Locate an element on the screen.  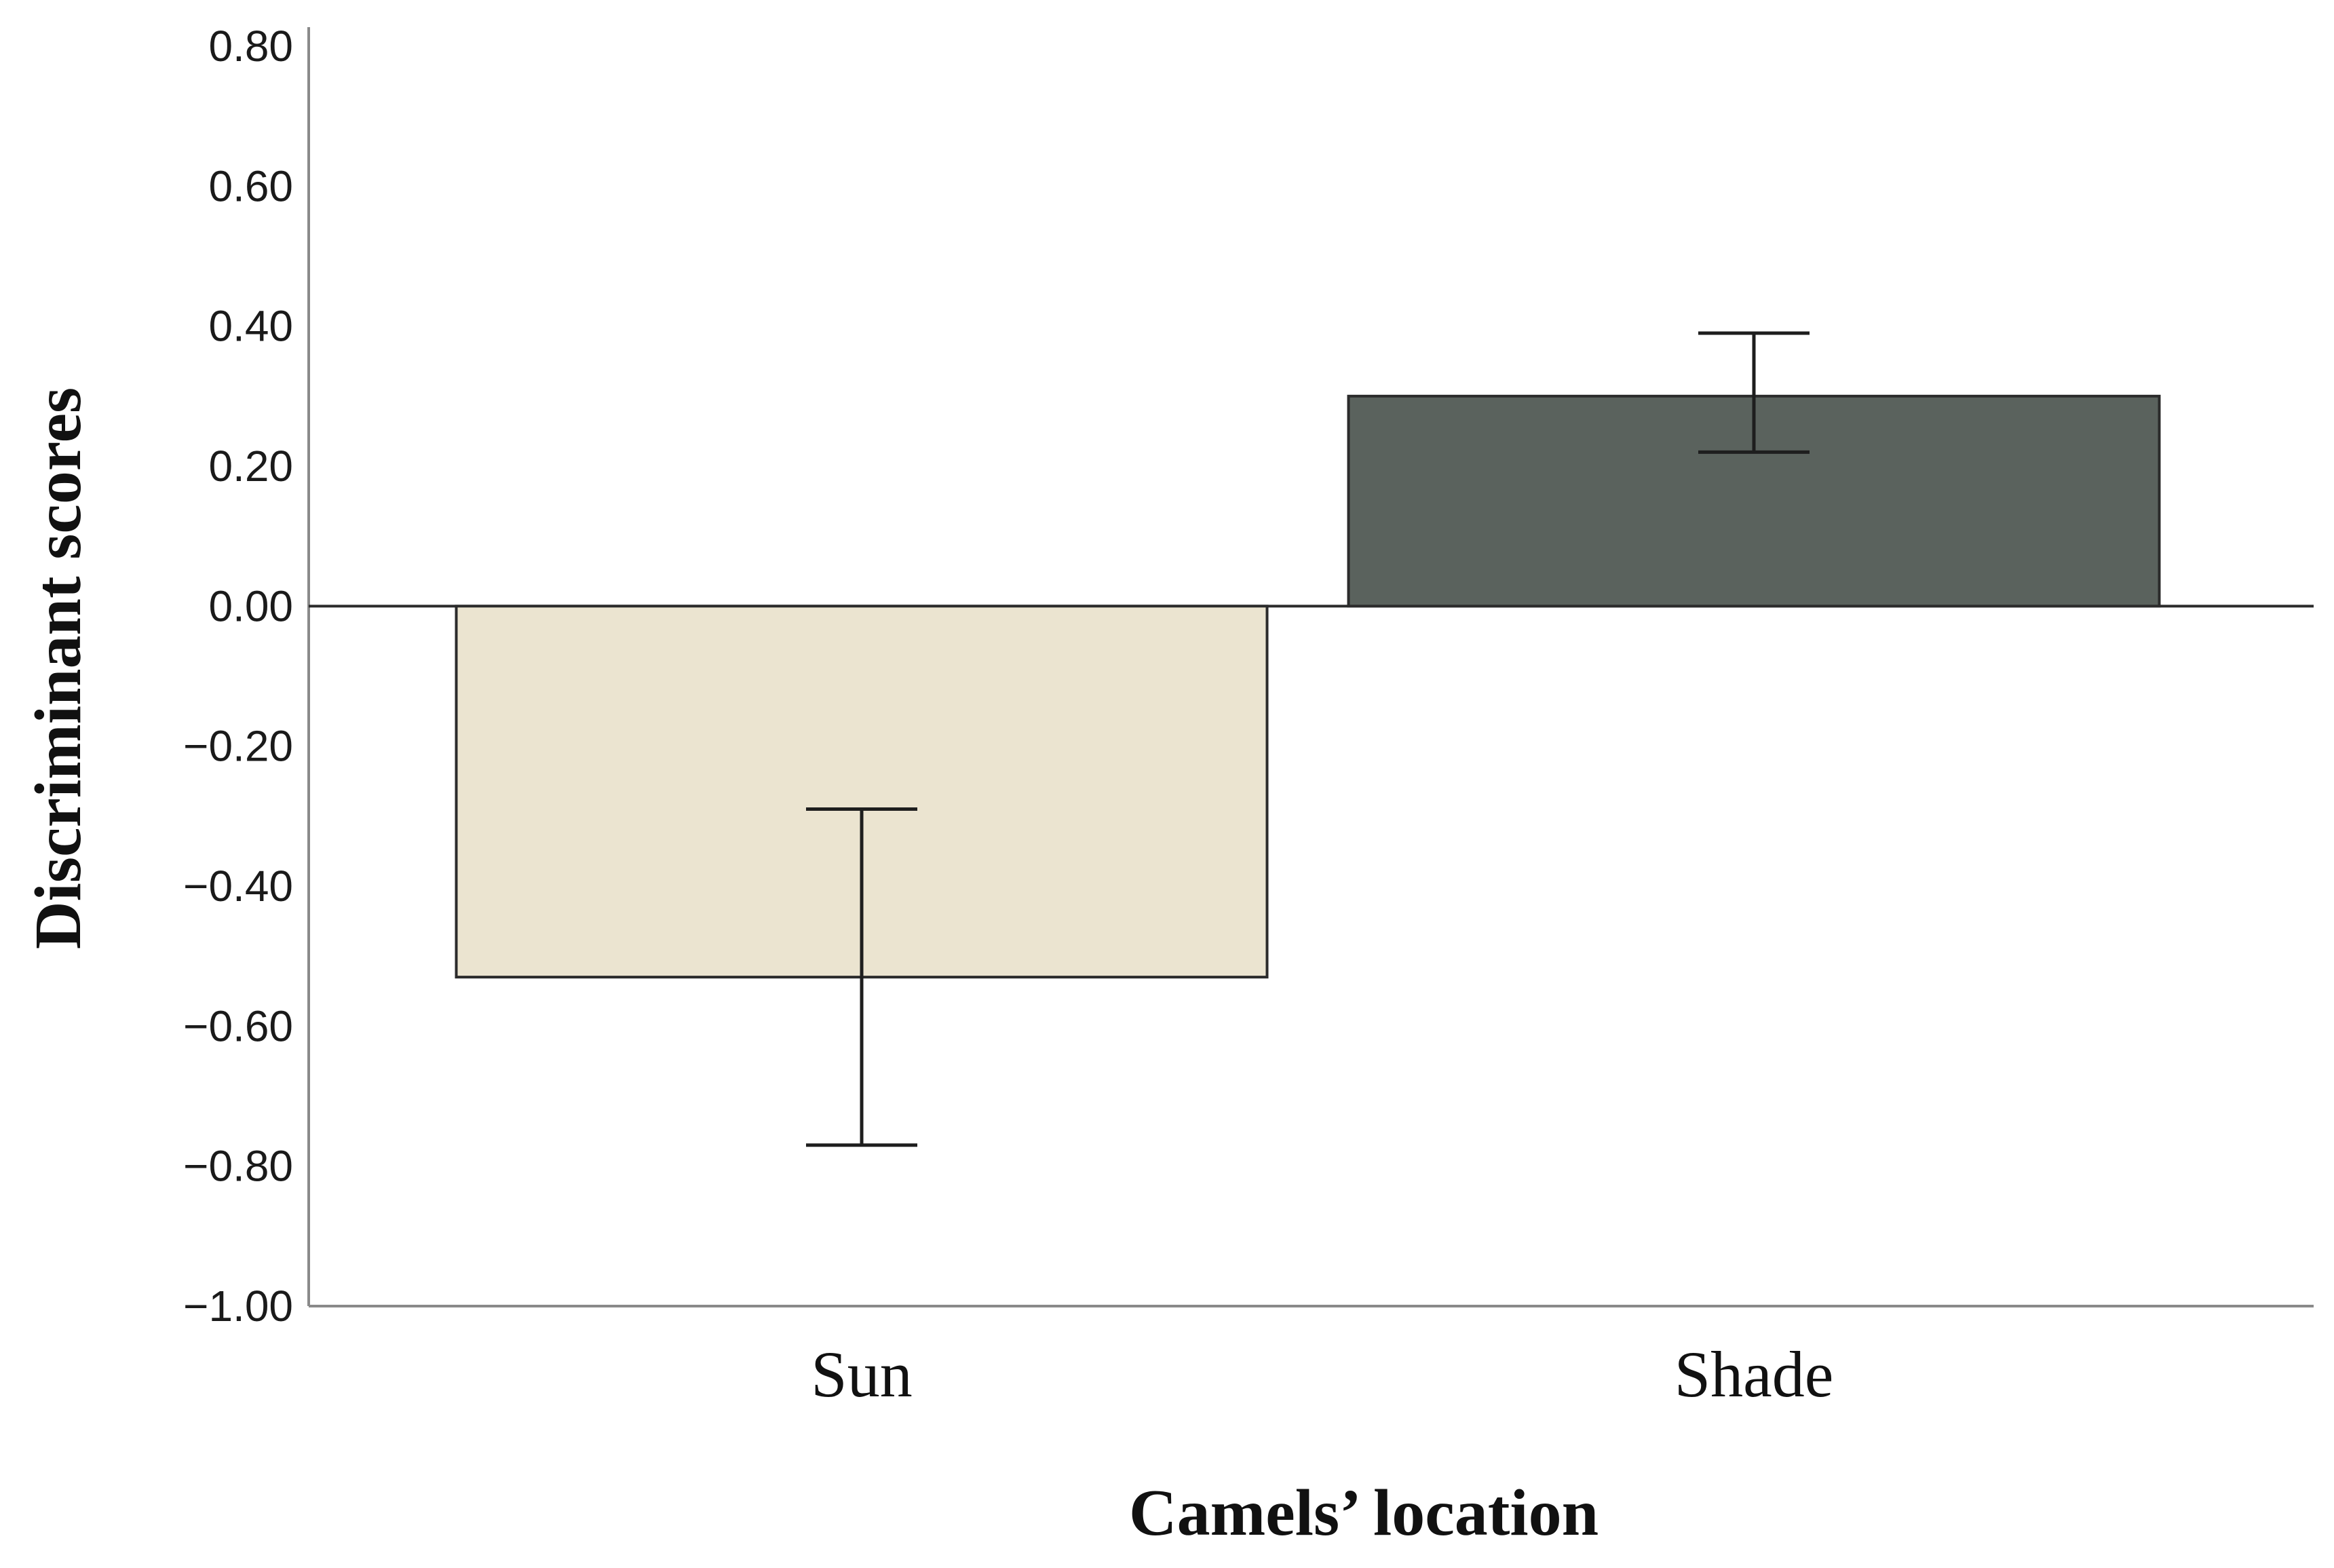
error-bar-shade is located at coordinates (1754, 393).